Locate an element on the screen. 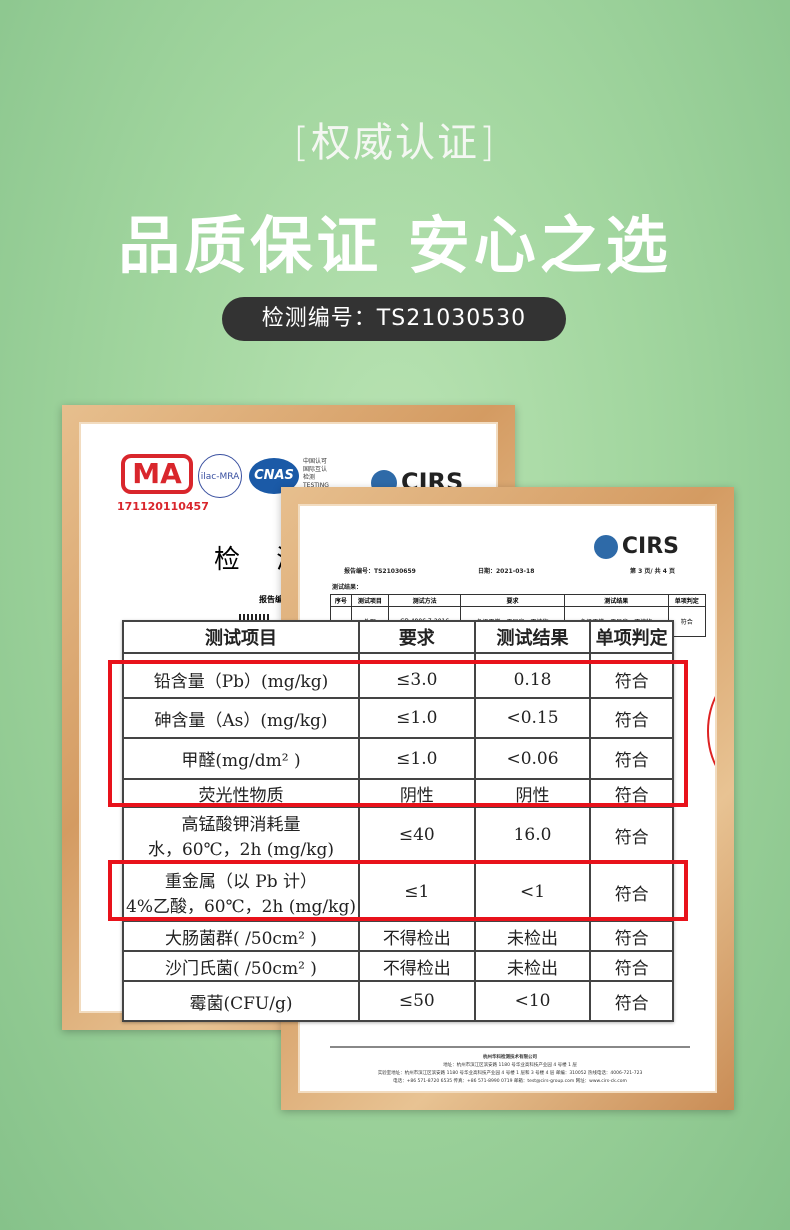 This screenshot has width=790, height=1230. table-row: 大肠菌群( /50cm² ) 不得检出 未检出 符合 is located at coordinates (398, 936).